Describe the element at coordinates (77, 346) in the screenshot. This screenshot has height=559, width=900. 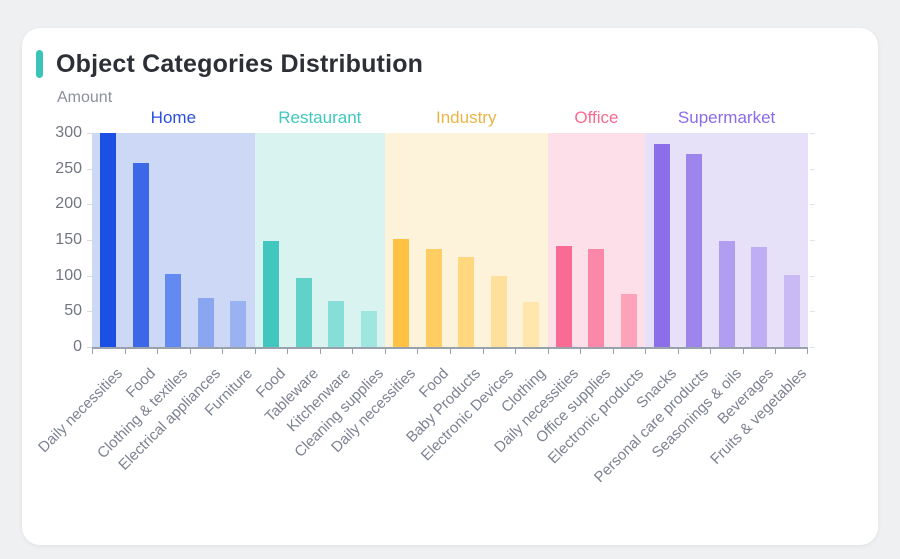
I see `y-axis-tick-label: 0` at that location.